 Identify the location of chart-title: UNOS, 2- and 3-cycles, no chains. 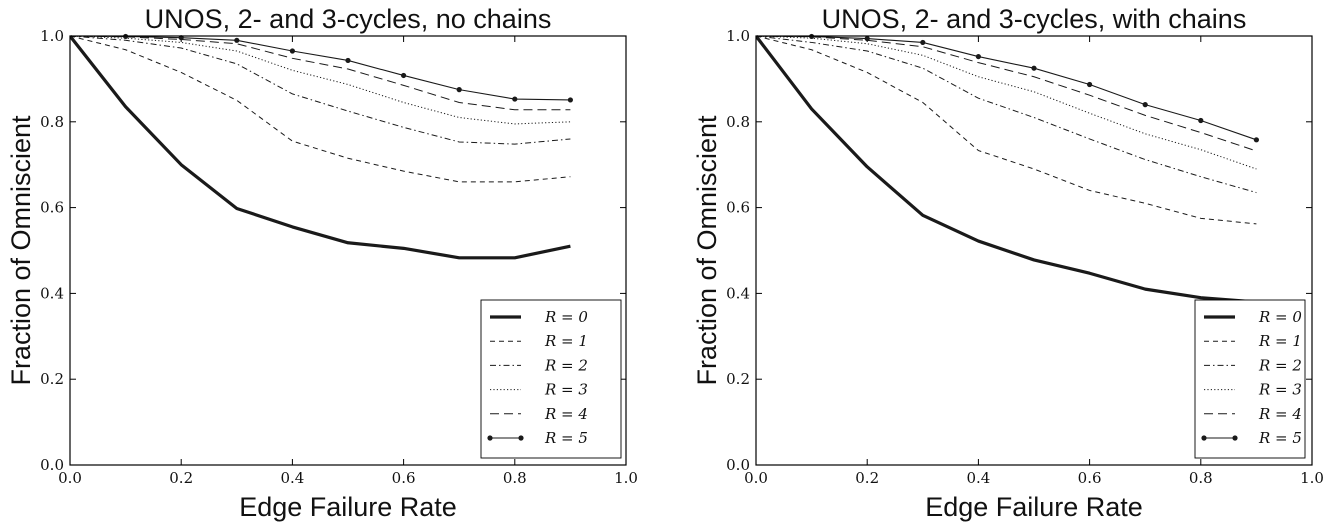
(348, 19).